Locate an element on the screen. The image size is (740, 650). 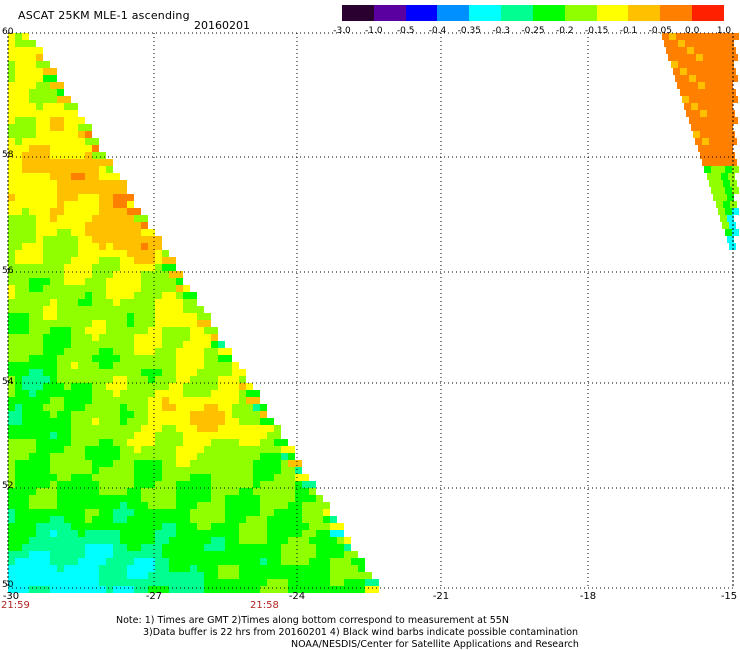
lon-label-minus15: -15 is located at coordinates (729, 596).